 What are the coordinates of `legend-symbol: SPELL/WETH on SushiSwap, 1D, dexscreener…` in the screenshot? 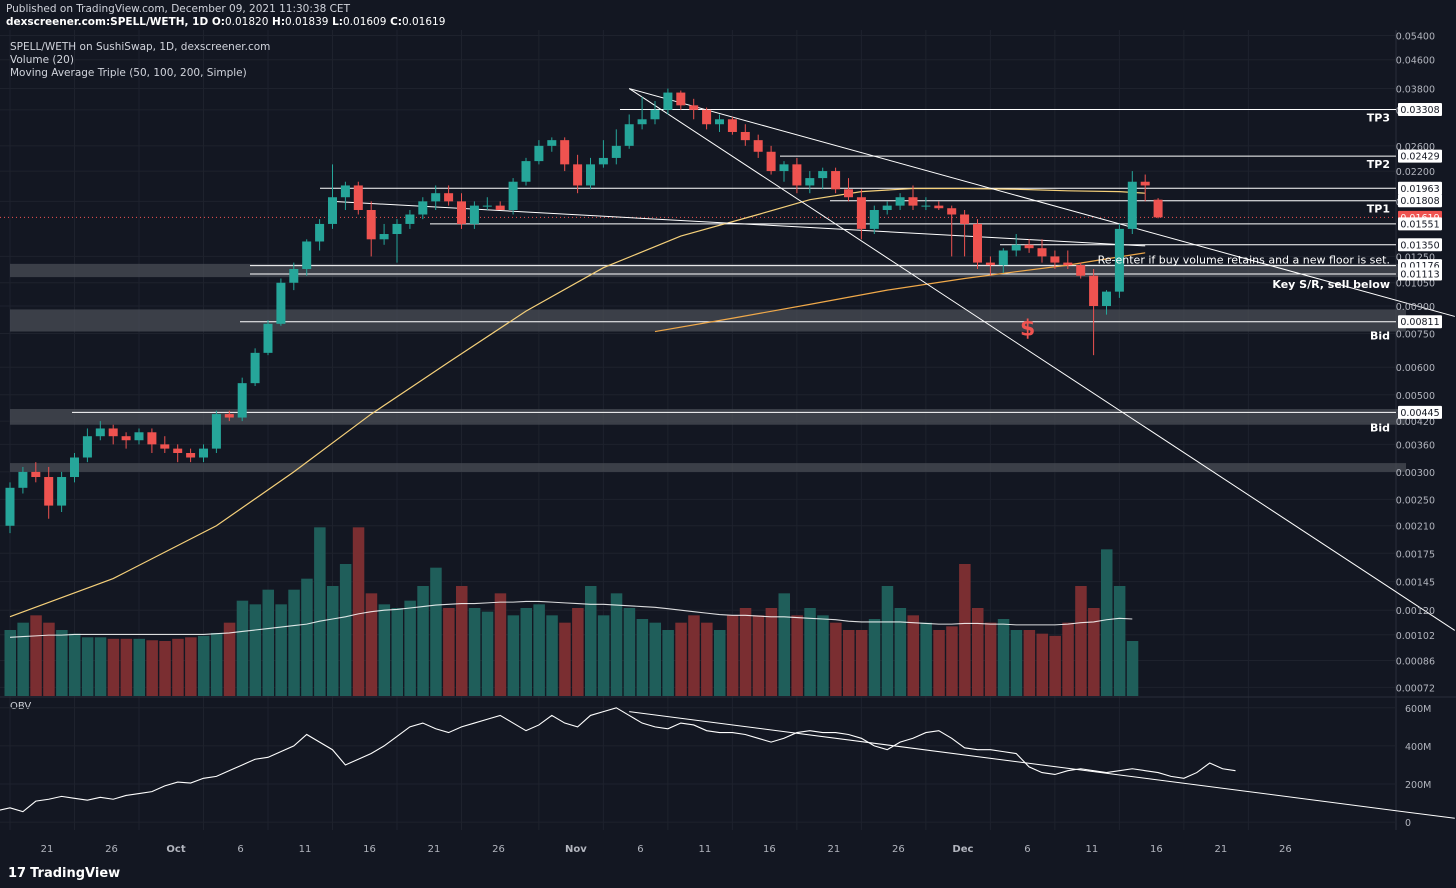 It's located at (140, 47).